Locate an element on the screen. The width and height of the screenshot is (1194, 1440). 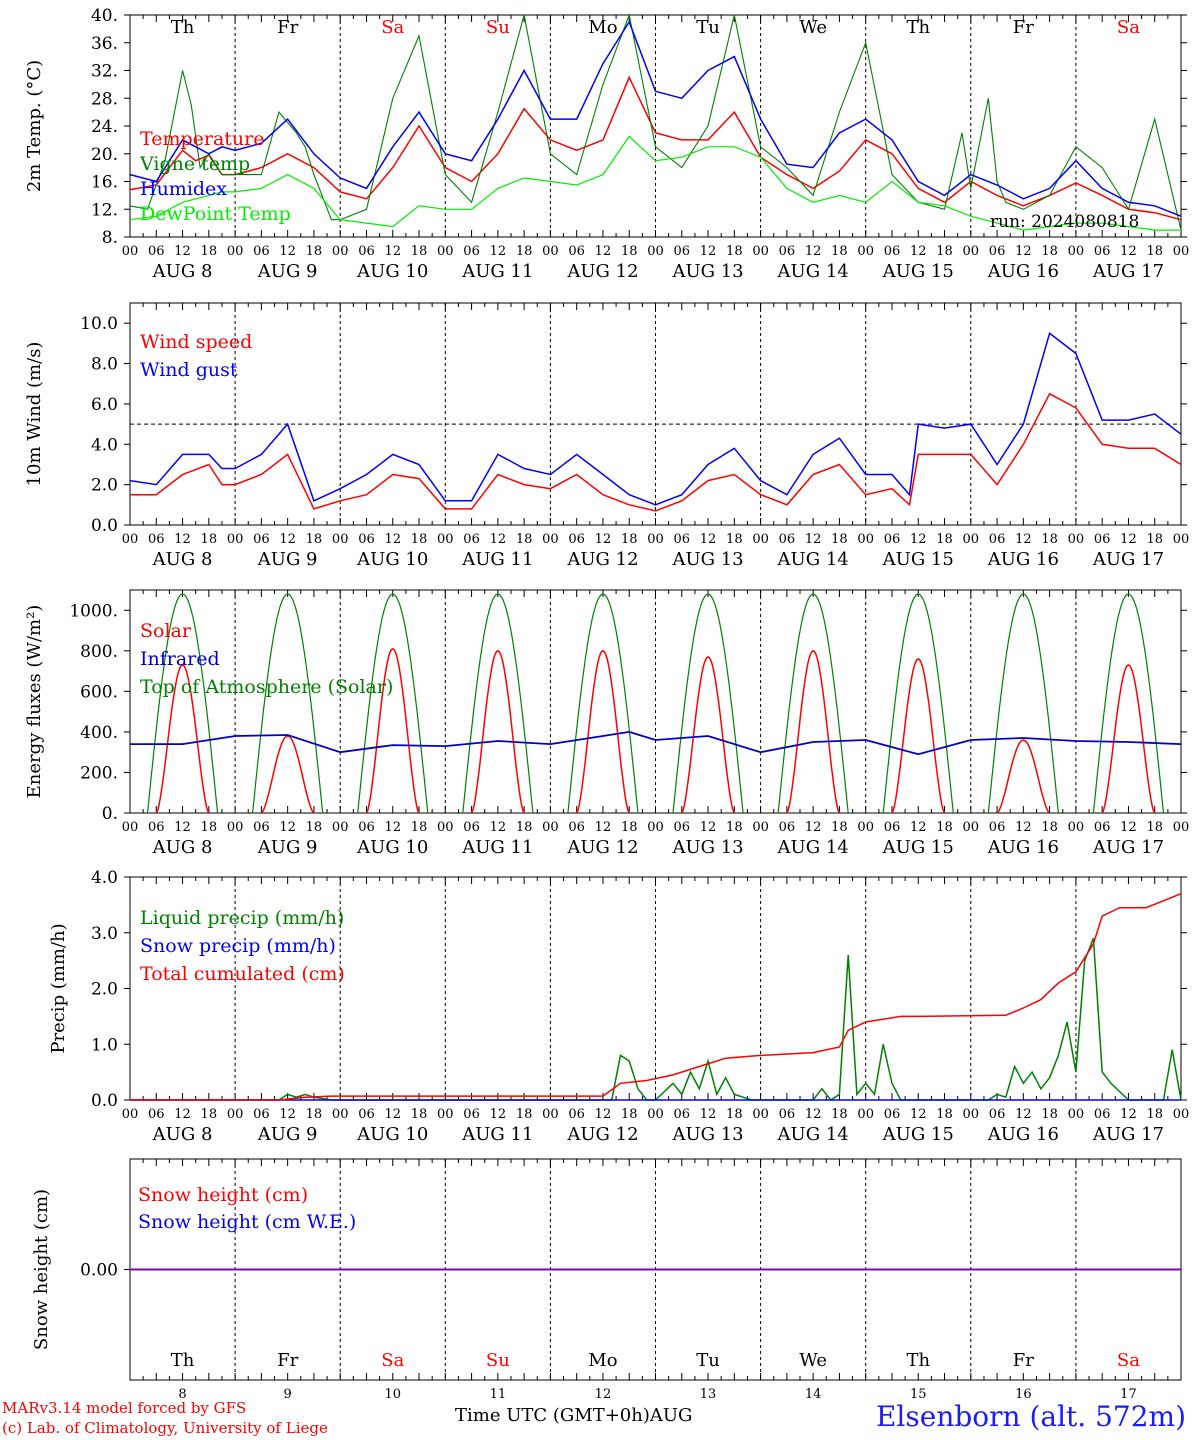
y-tick-label: 6.0 is located at coordinates (104, 405).